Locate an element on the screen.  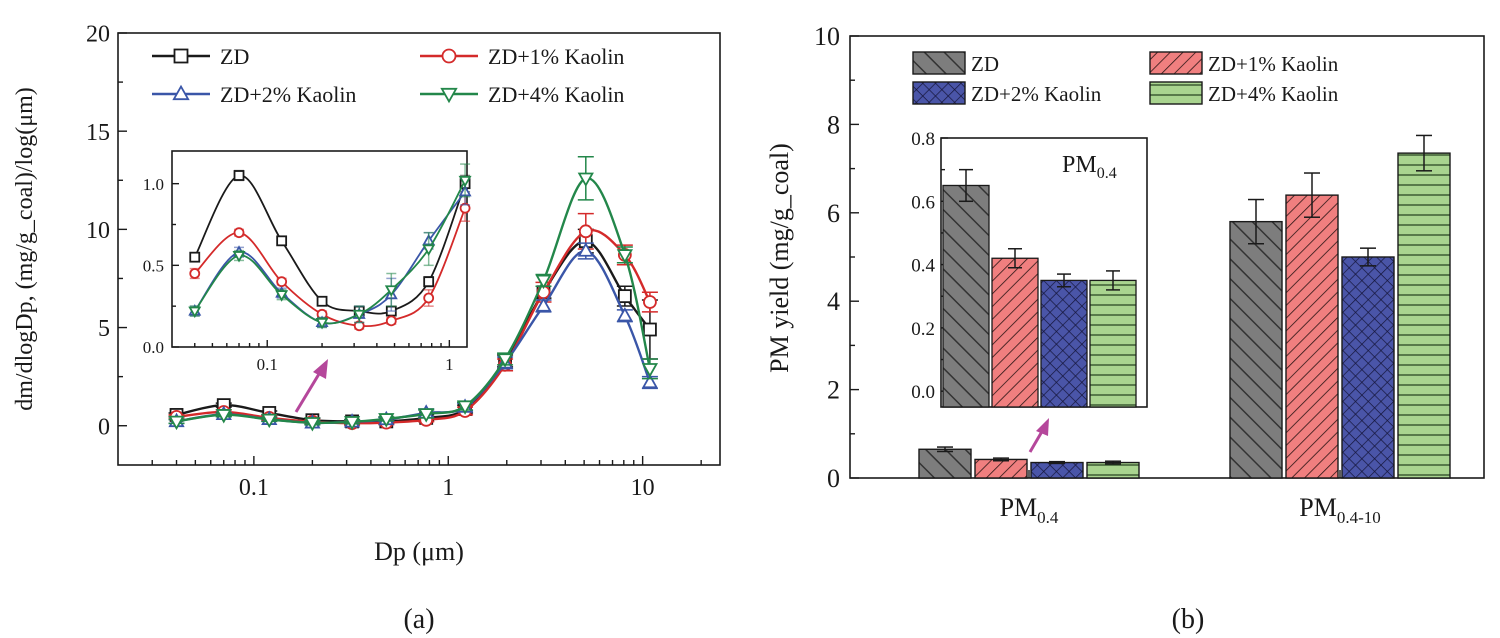
y-tick-label: 0.8 is located at coordinates (923, 139).